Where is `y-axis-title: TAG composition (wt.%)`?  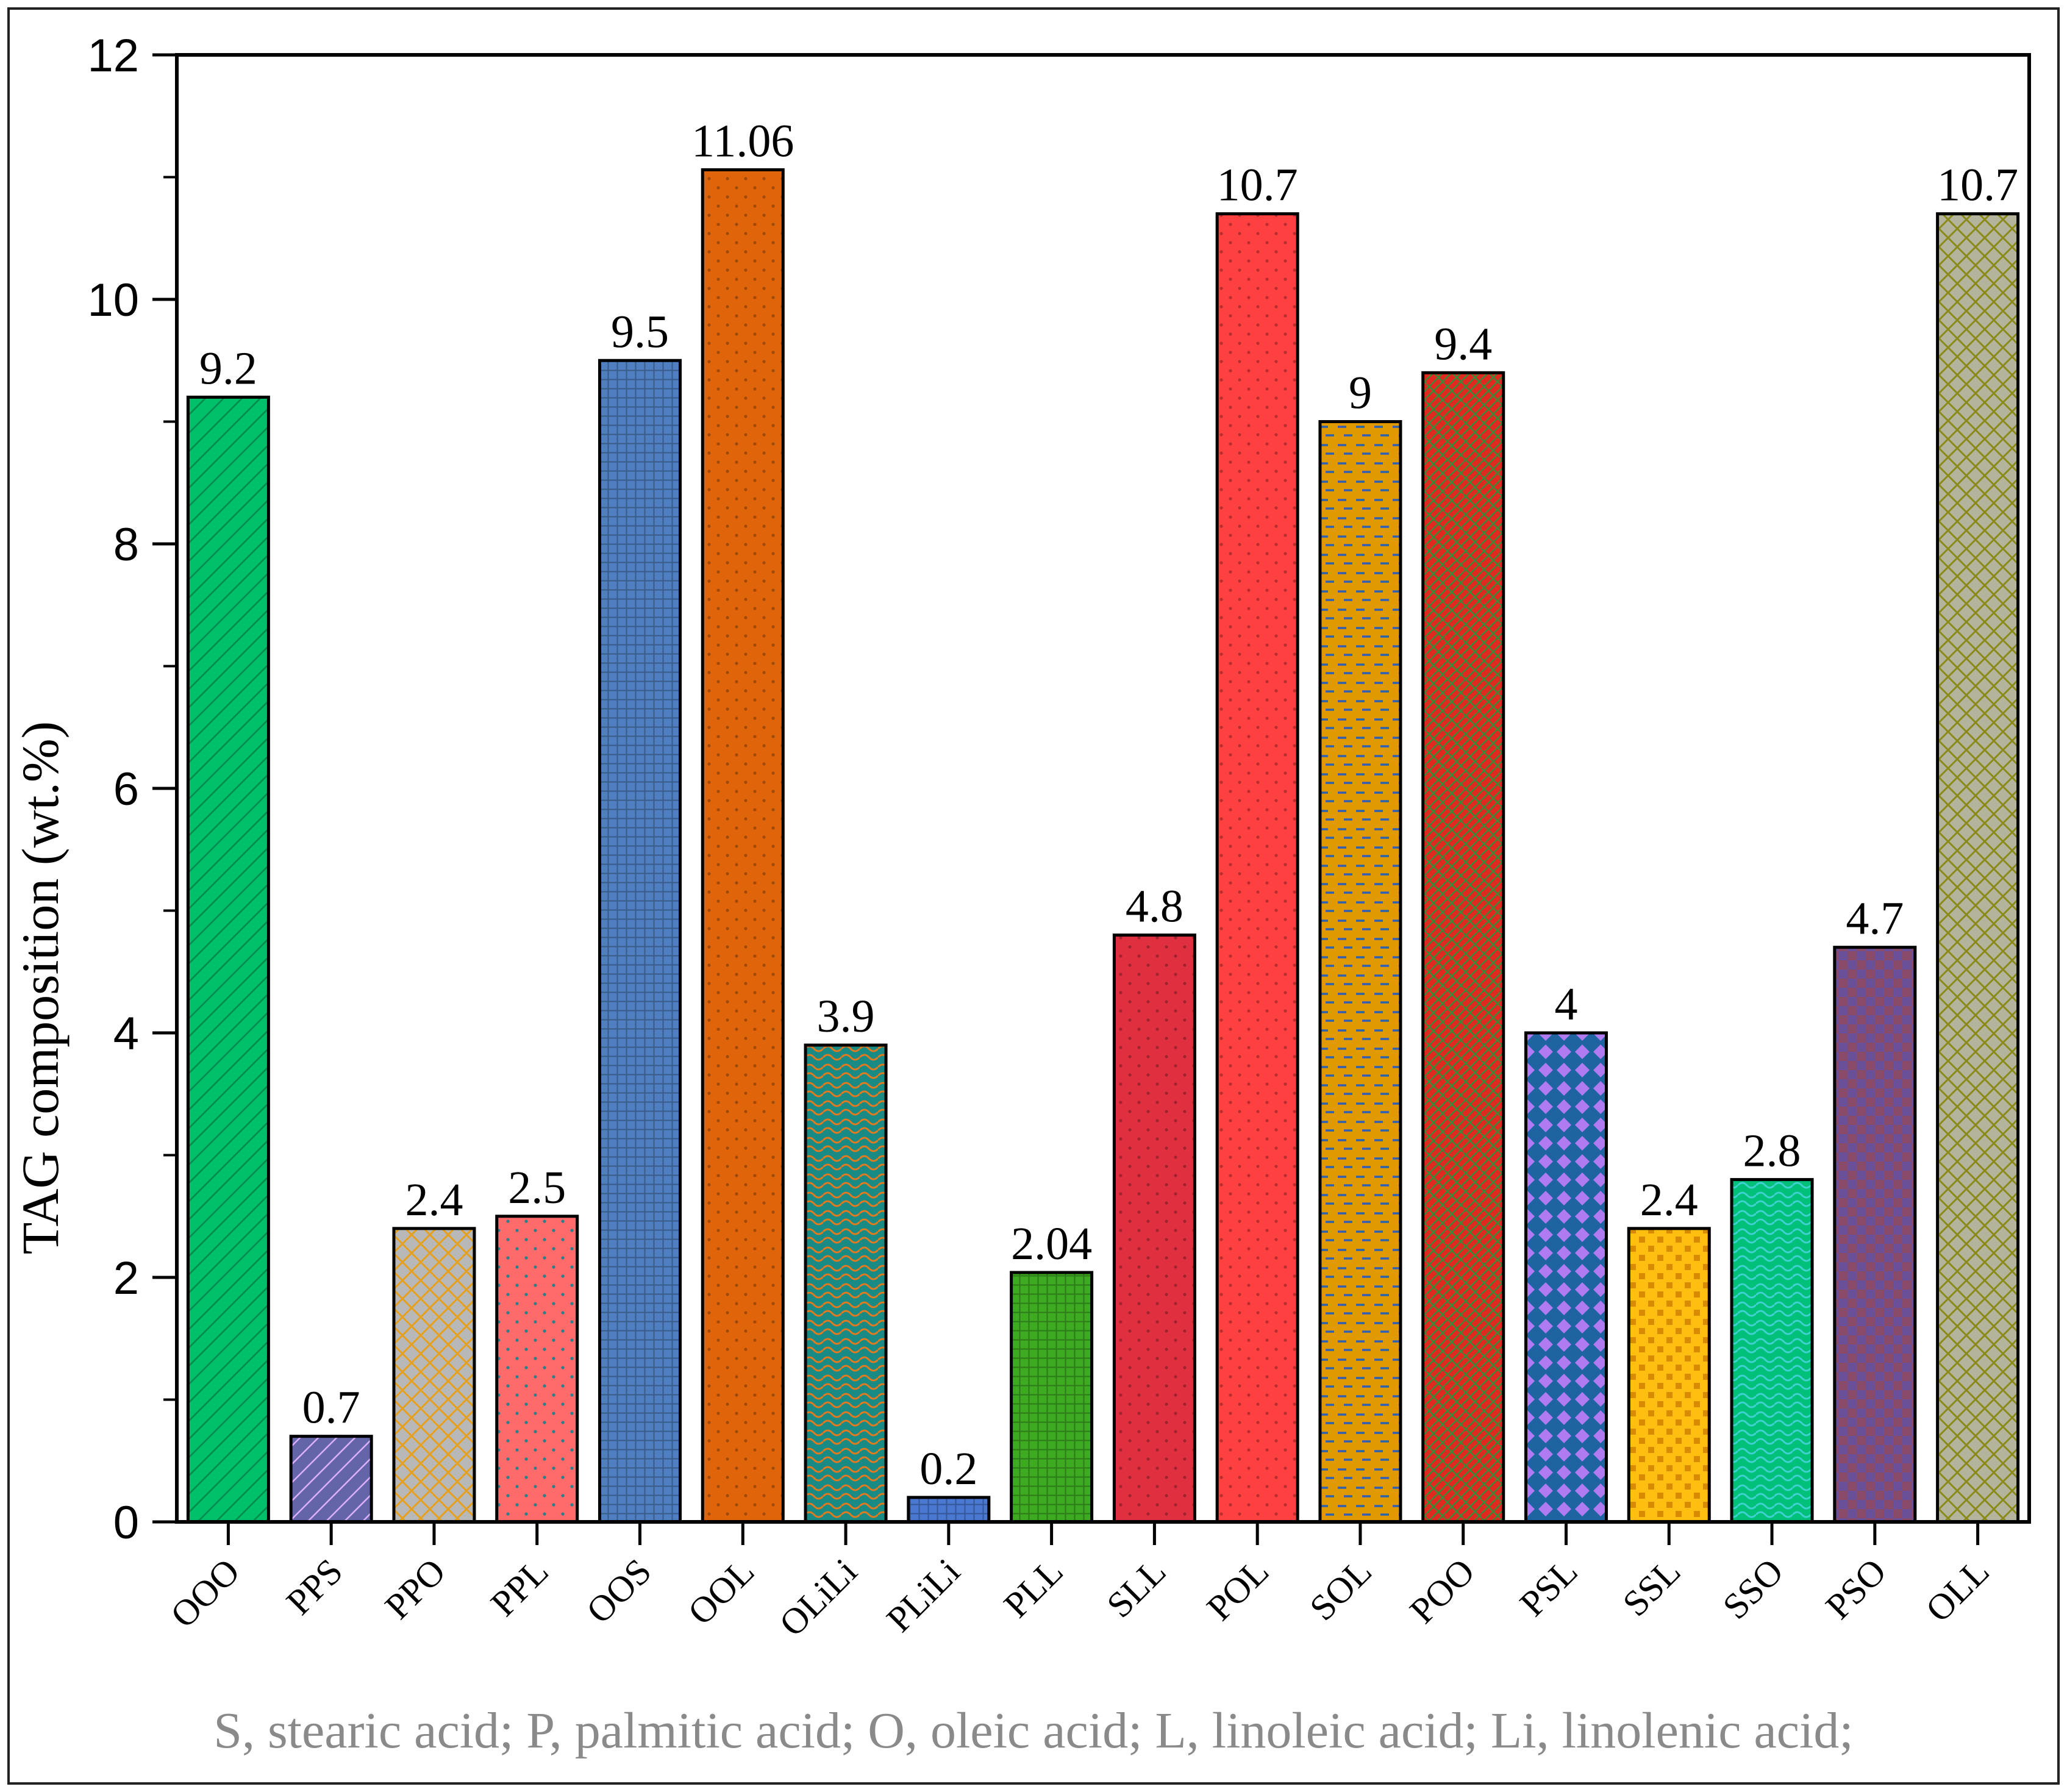
y-axis-title: TAG composition (wt.%) is located at coordinates (40, 988).